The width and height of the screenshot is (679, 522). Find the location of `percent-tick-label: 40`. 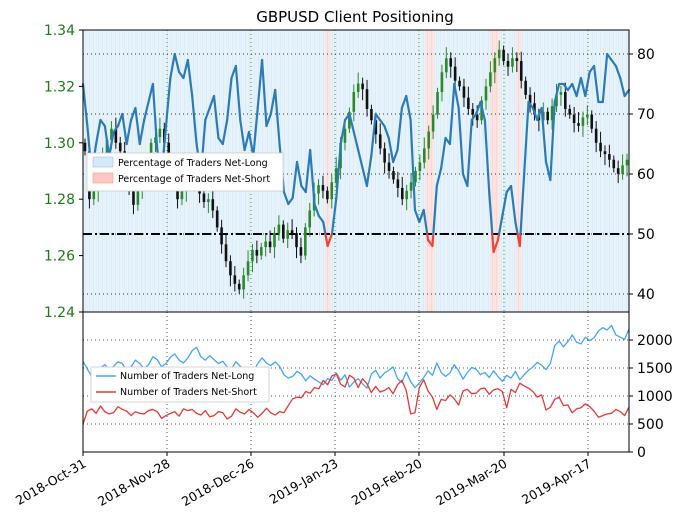

percent-tick-label: 40 is located at coordinates (646, 295).